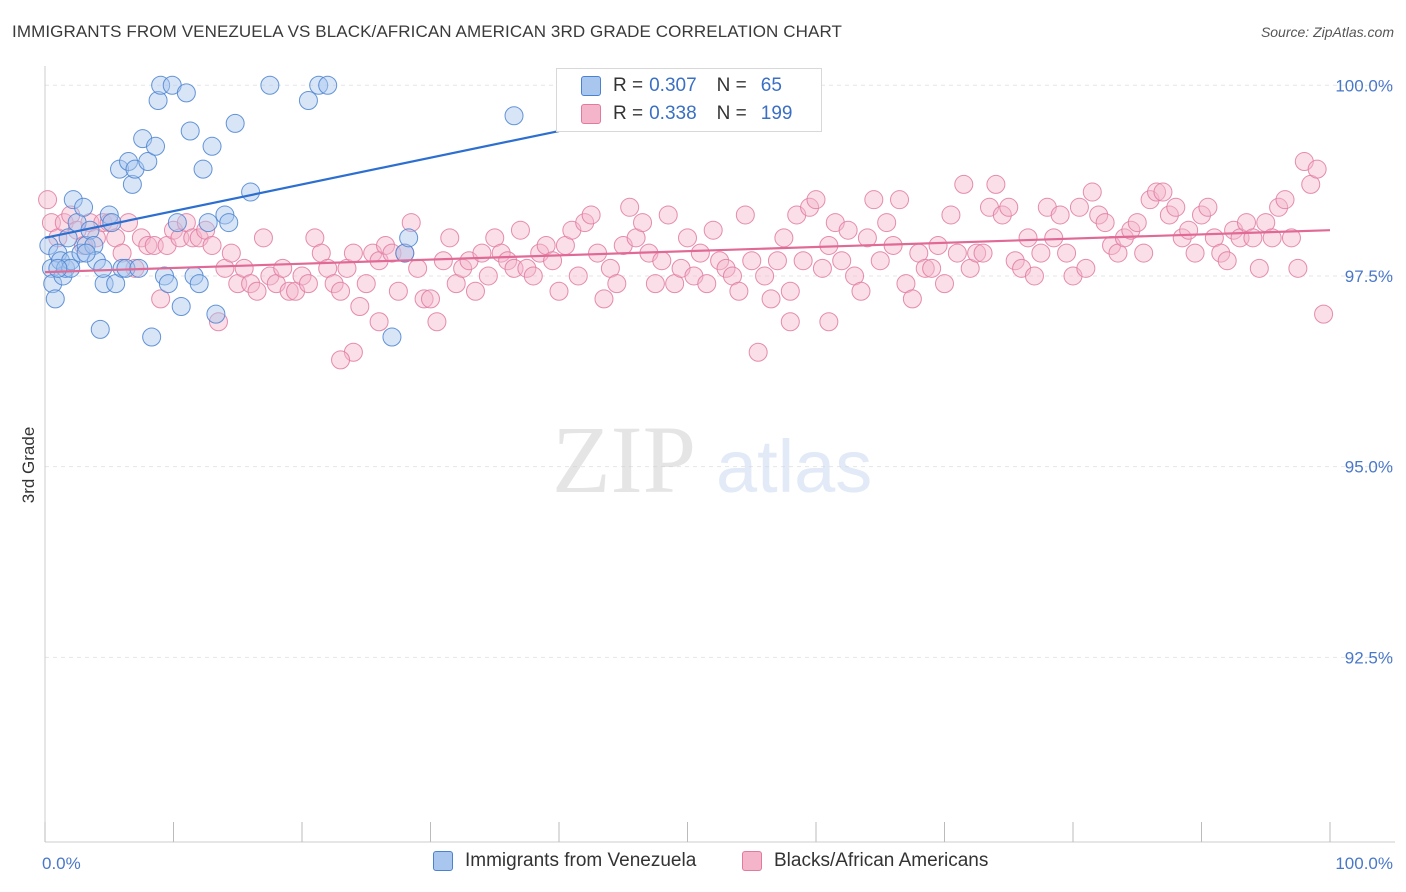  Describe the element at coordinates (1327, 32) in the screenshot. I see `chart-source: Source: ZipAtlas.com` at that location.